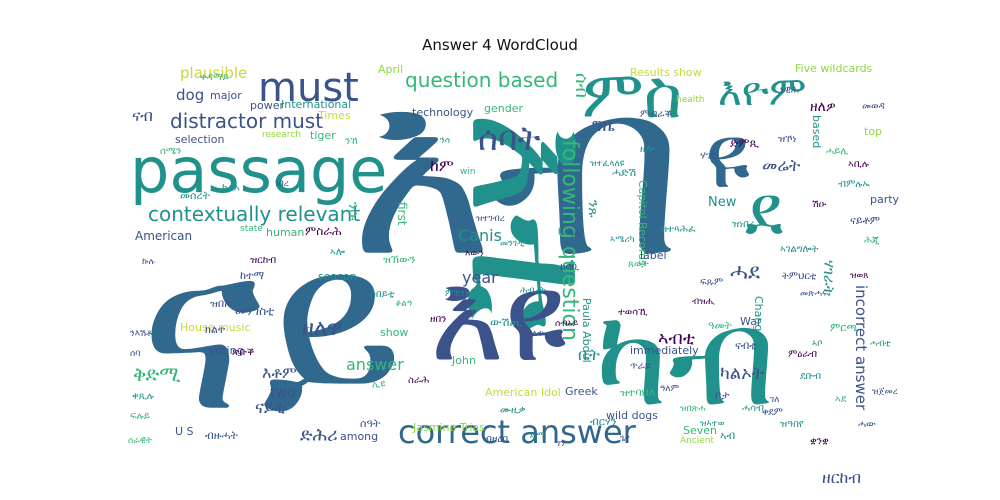 This screenshot has height=500, width=1000. I want to click on word-142: መጽሓፍ, so click(814, 294).